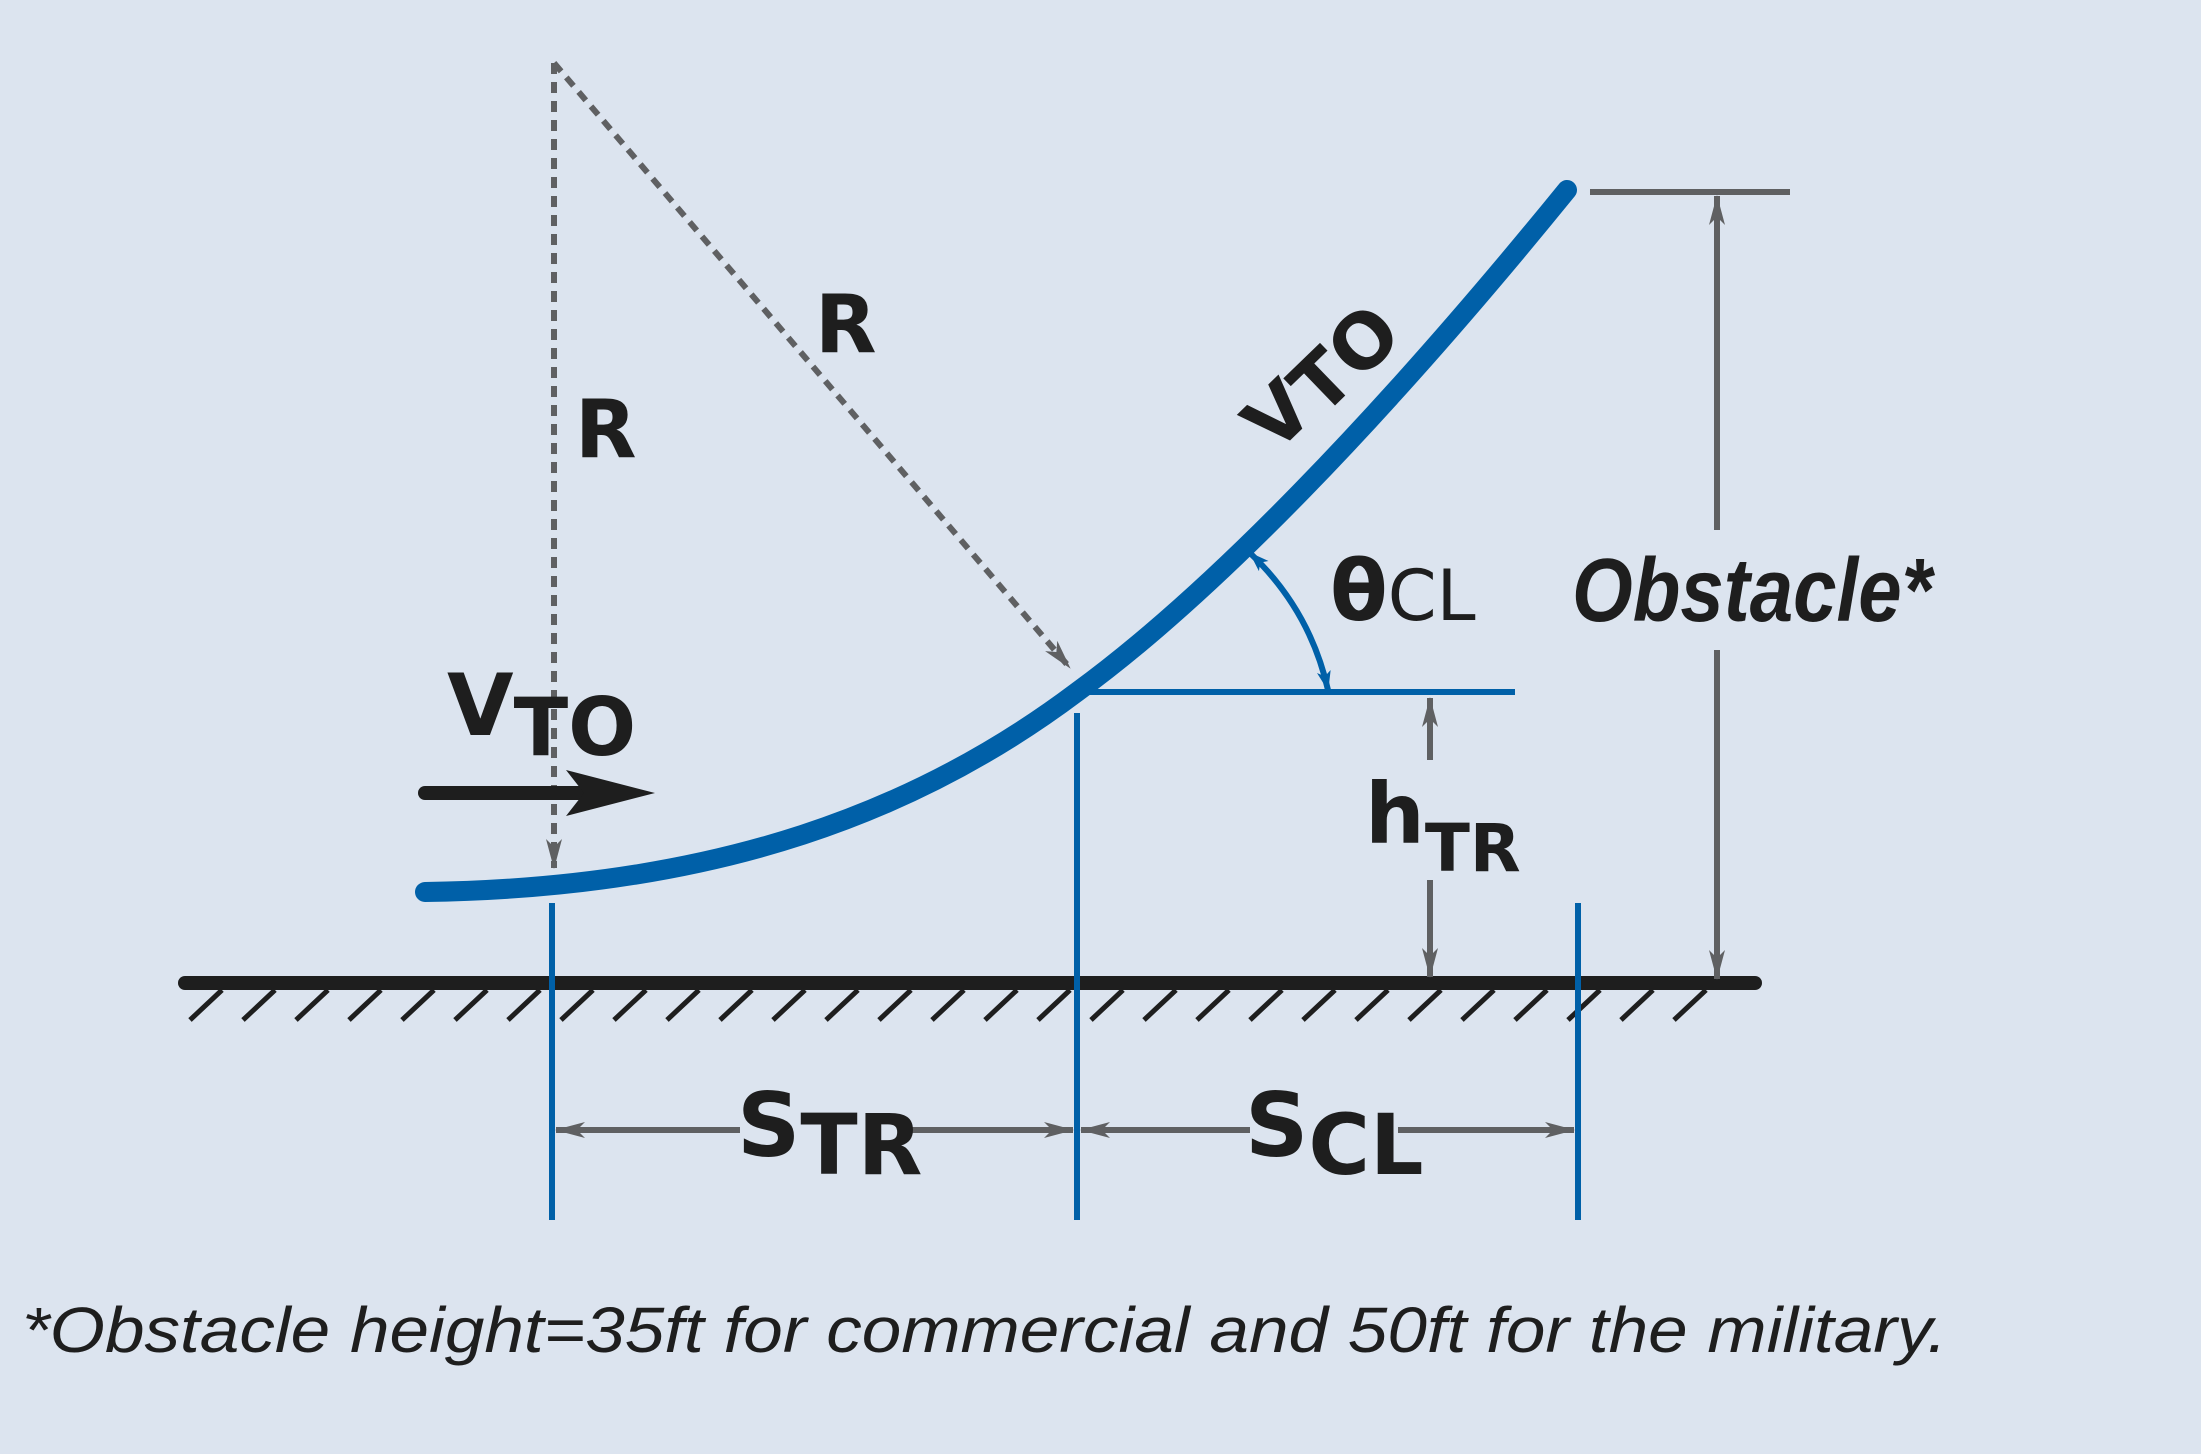 The image size is (2201, 1454). What do you see at coordinates (1395, 814) in the screenshot?
I see `transition-height-label-main: h` at bounding box center [1395, 814].